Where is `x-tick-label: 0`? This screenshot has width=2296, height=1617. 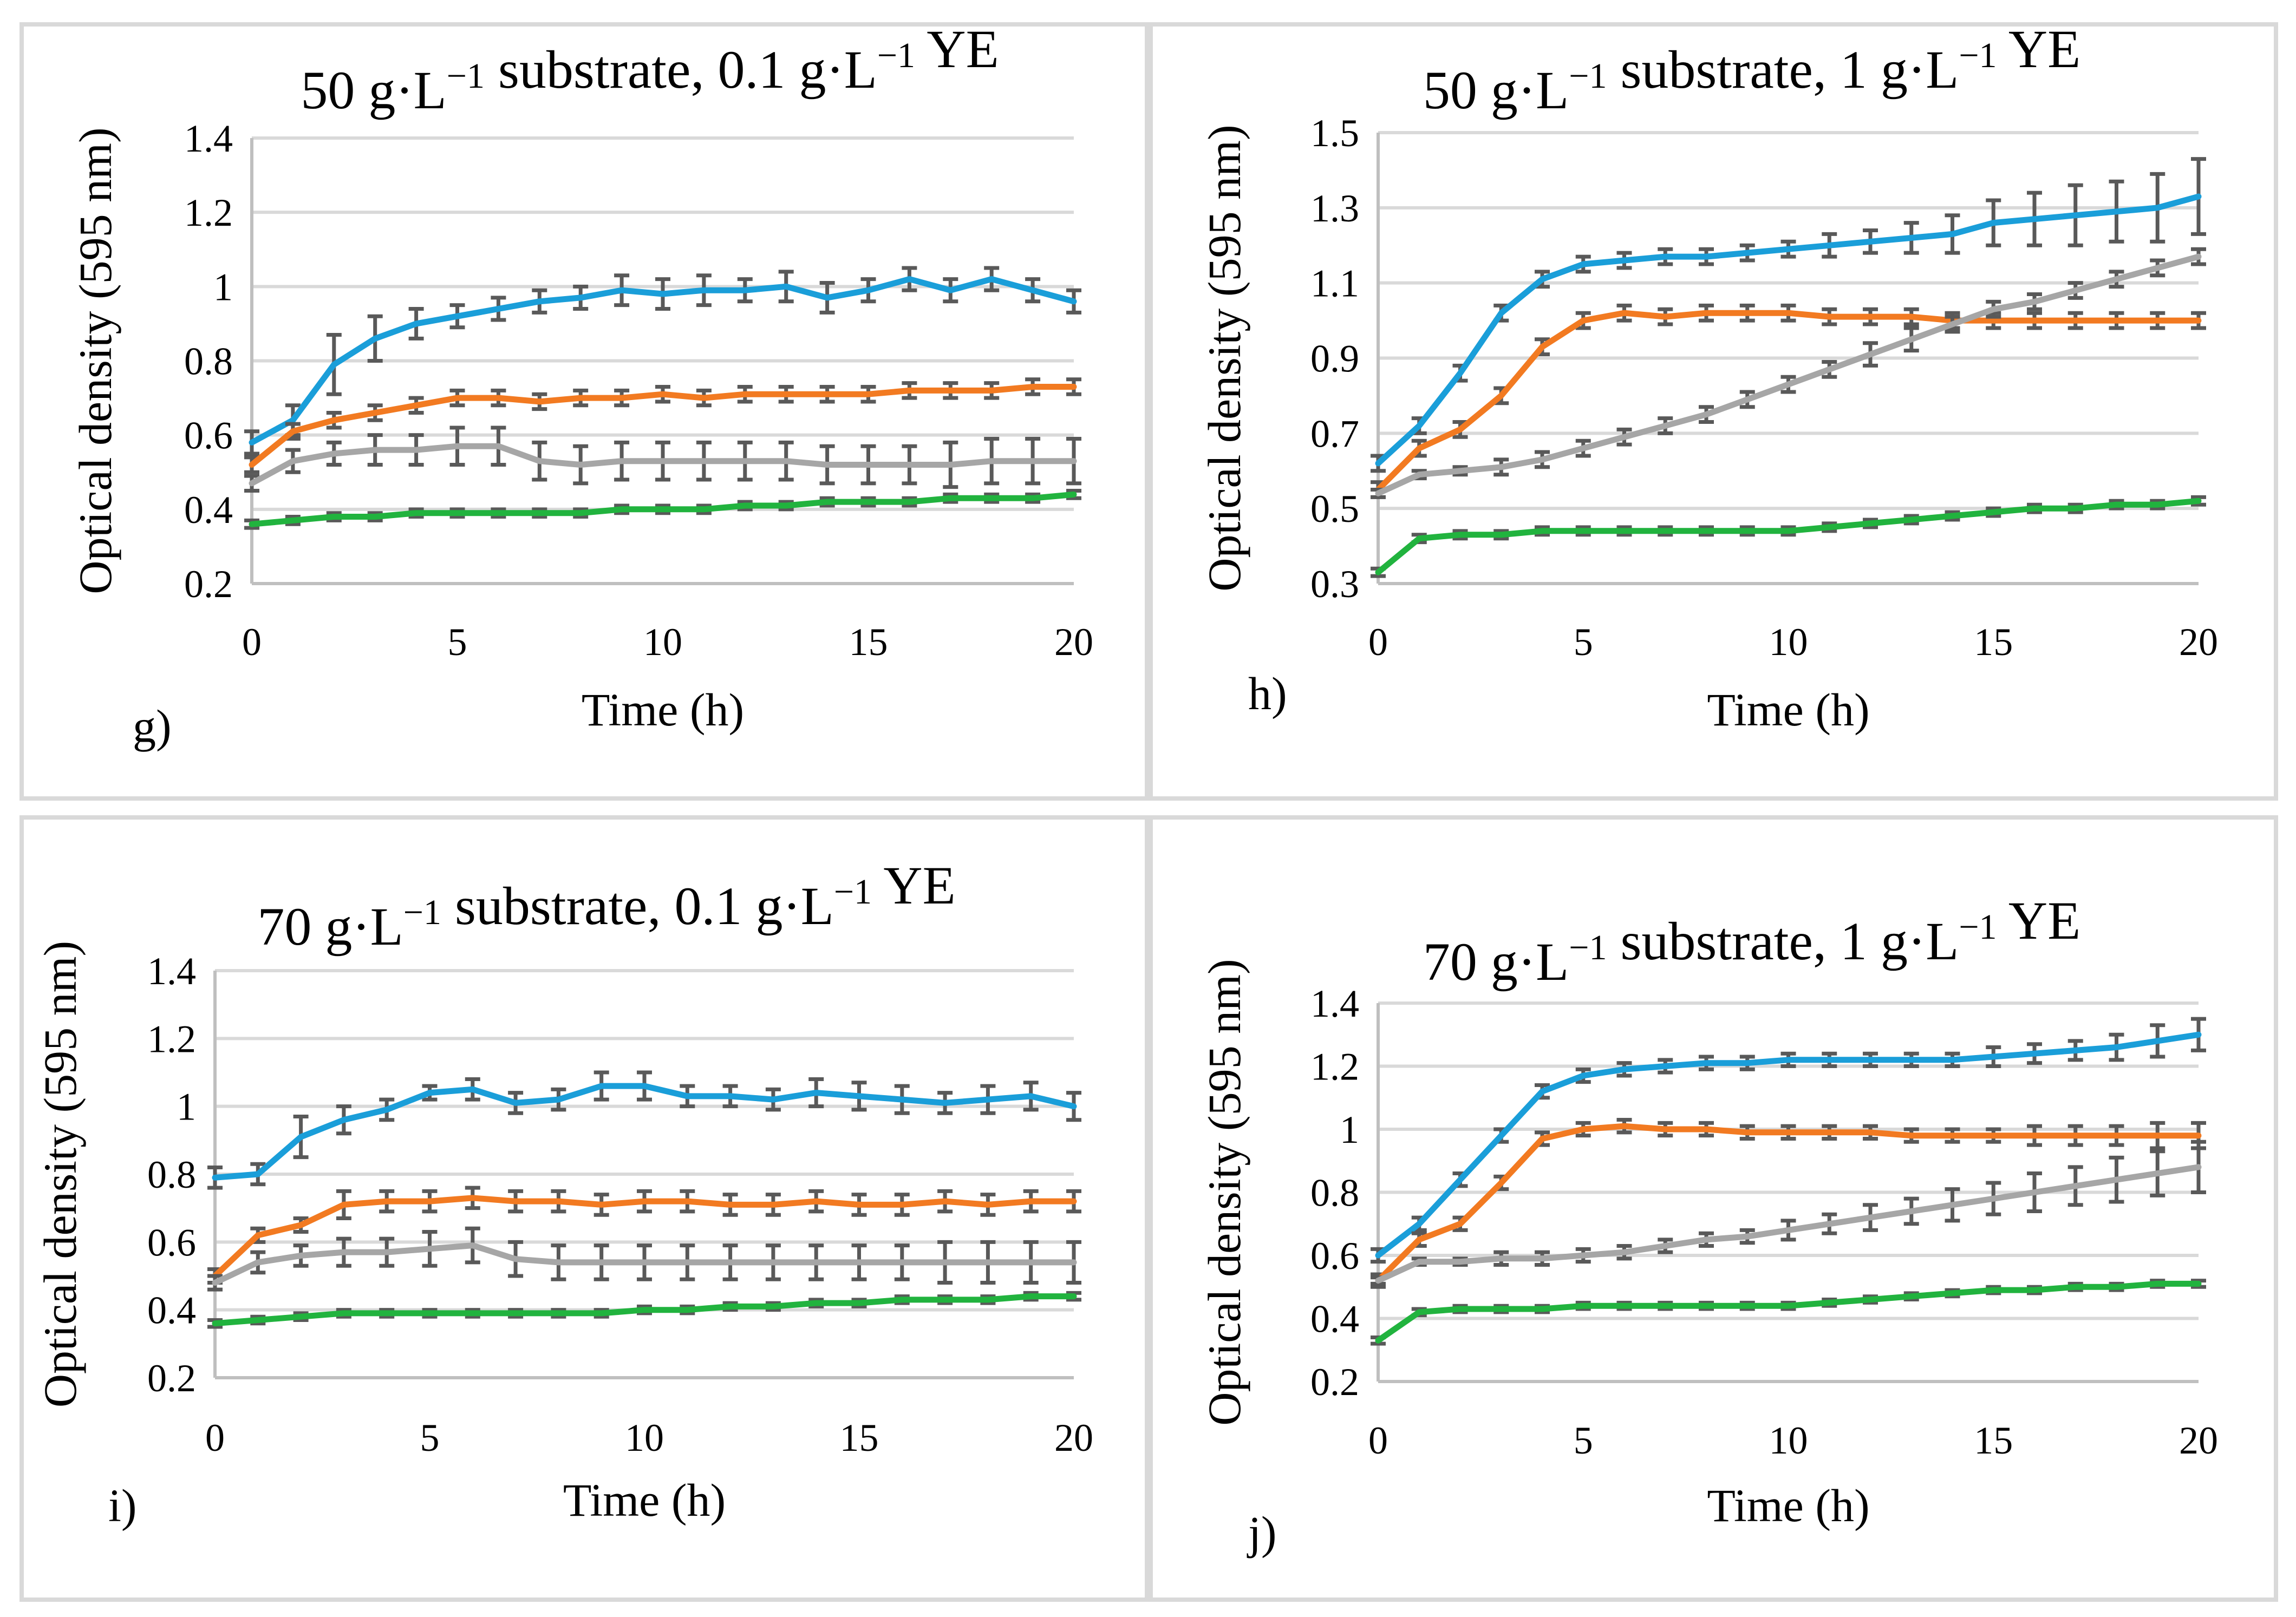 x-tick-label: 0 is located at coordinates (215, 1437).